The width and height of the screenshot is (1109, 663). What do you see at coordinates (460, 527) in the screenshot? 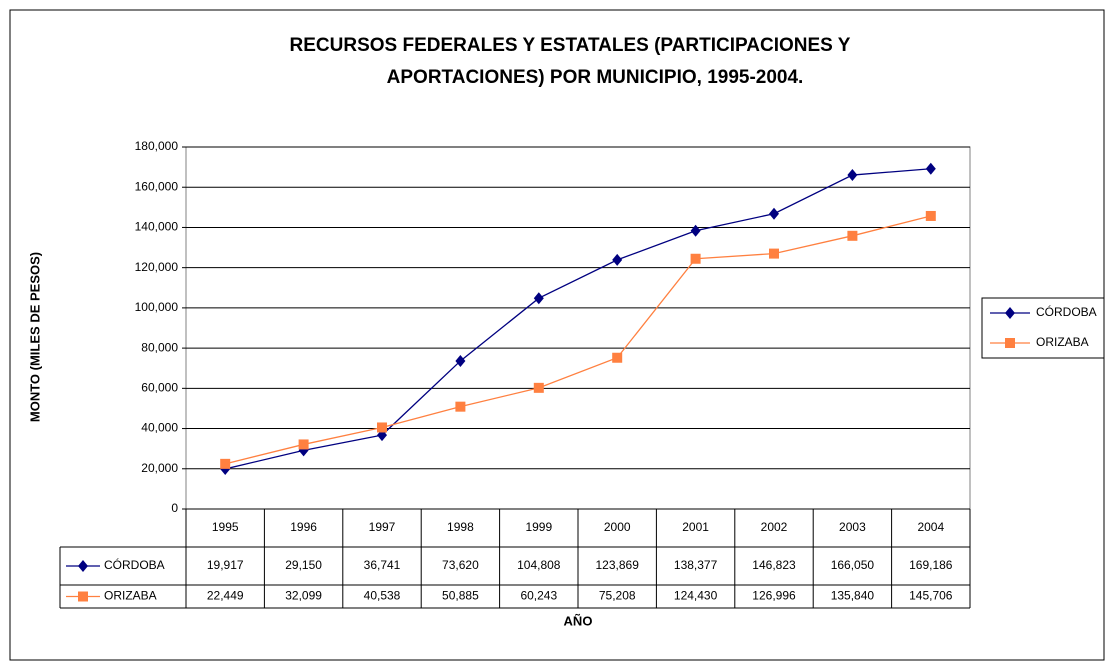
I see `x-tick-label: 1998` at bounding box center [460, 527].